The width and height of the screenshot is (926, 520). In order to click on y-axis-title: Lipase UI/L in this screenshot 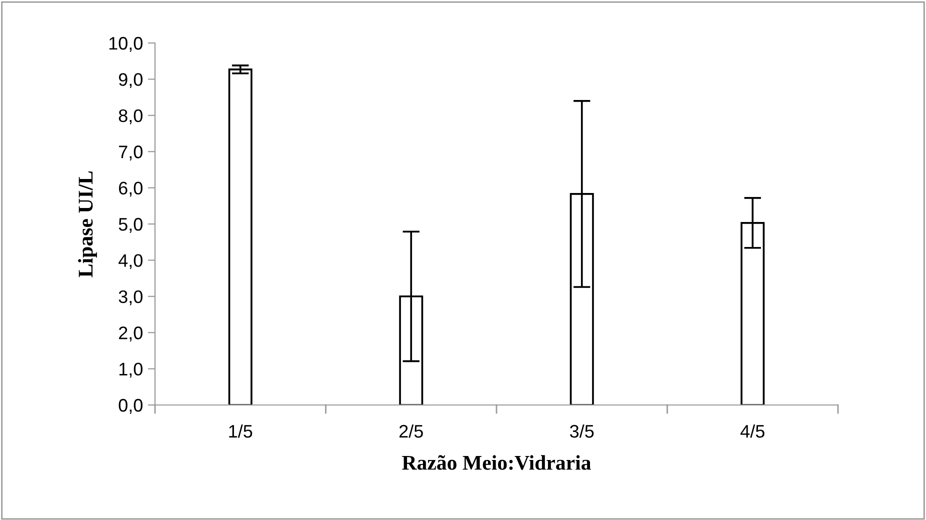, I will do `click(87, 224)`.